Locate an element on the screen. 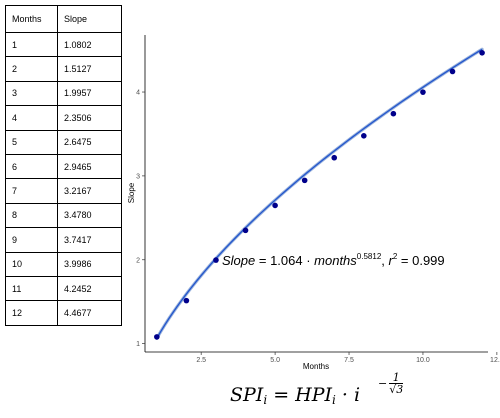 The width and height of the screenshot is (500, 418). table-row: 10 3.9986 is located at coordinates (63, 264).